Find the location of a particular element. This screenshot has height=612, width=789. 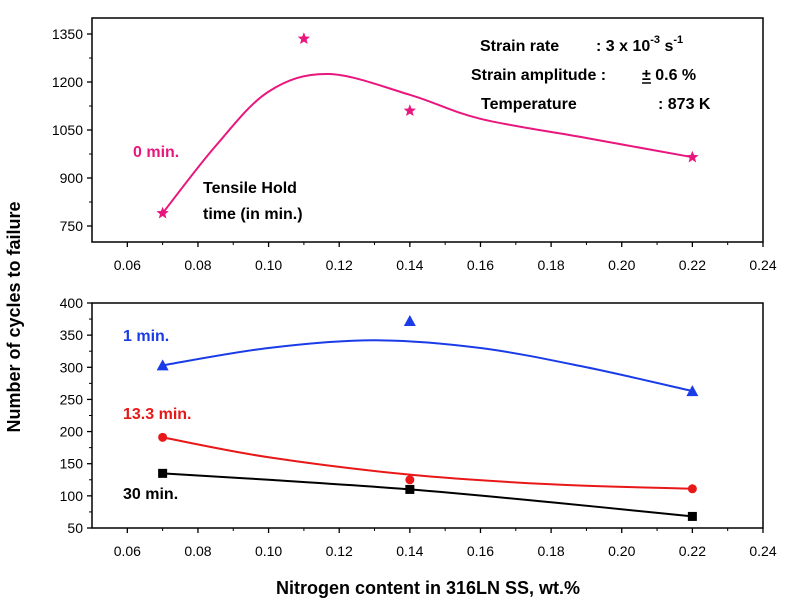

strain-amplitude-value: ± 0.6 % is located at coordinates (669, 75).